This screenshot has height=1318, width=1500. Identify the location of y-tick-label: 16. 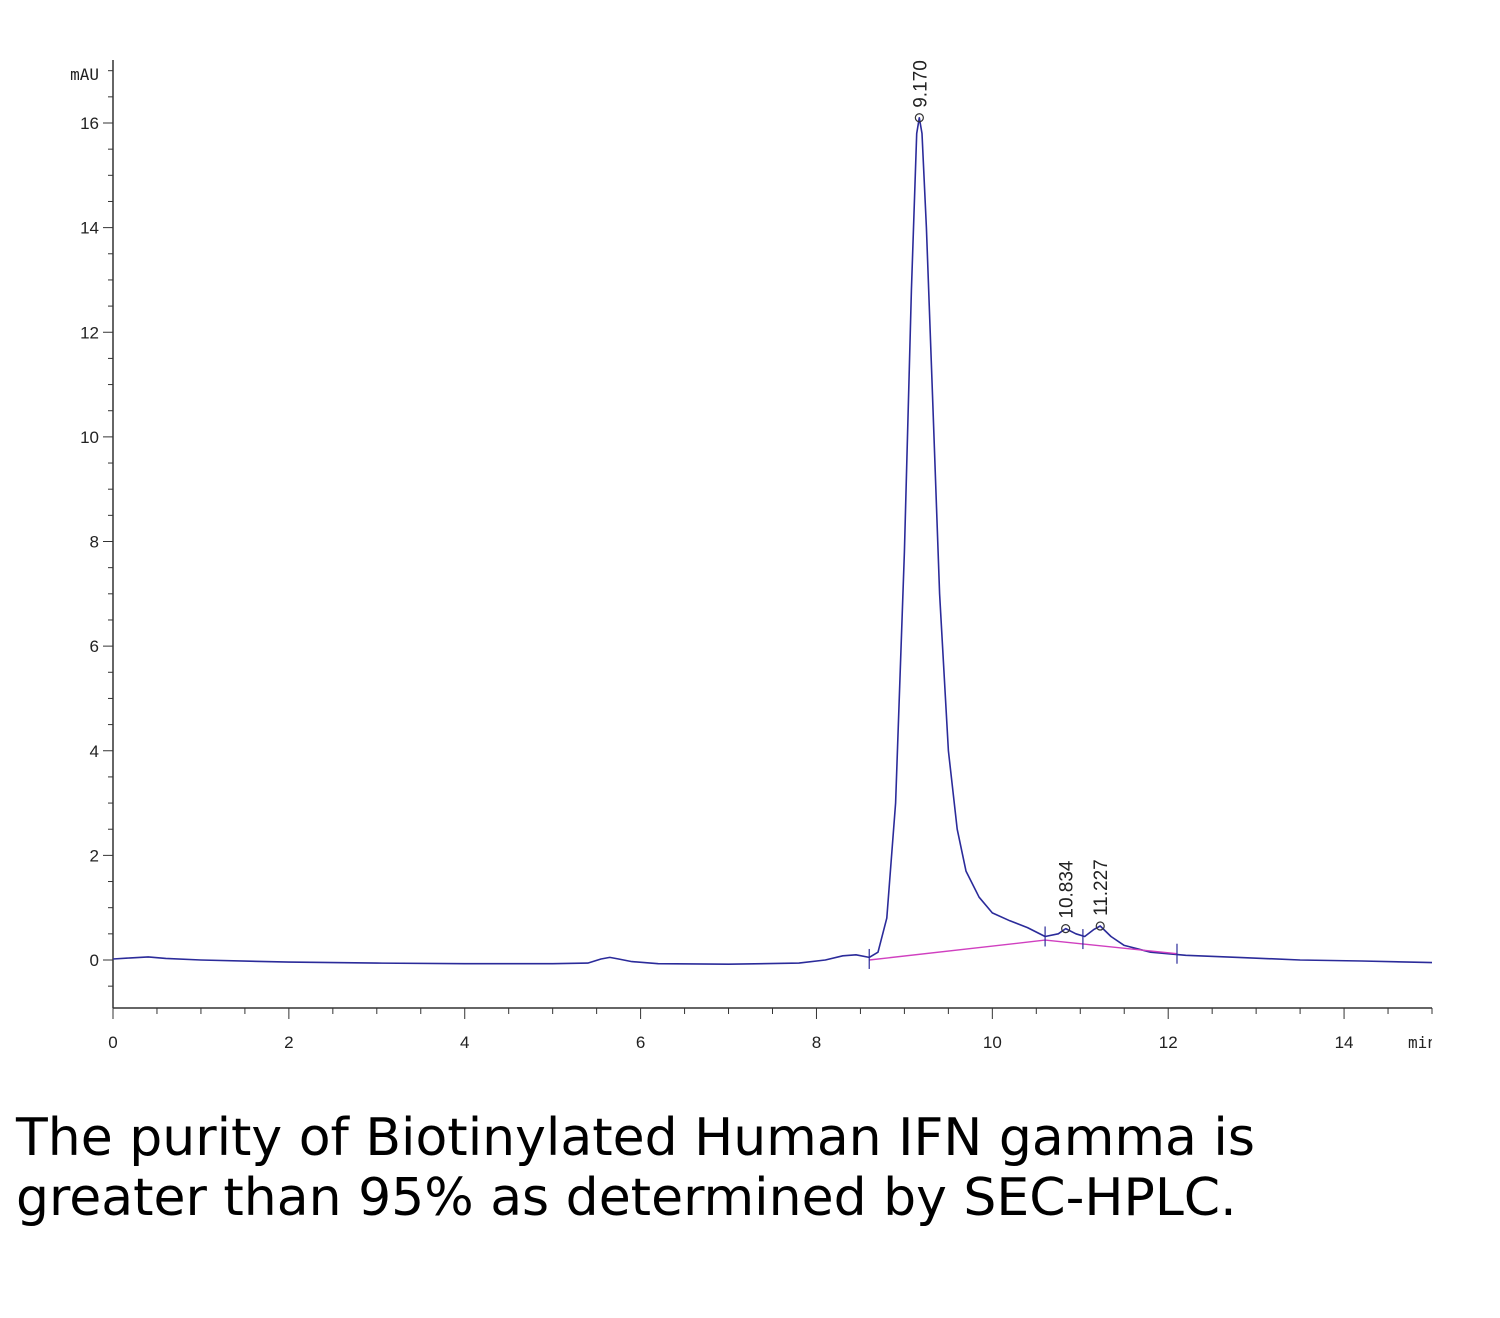
(89, 123).